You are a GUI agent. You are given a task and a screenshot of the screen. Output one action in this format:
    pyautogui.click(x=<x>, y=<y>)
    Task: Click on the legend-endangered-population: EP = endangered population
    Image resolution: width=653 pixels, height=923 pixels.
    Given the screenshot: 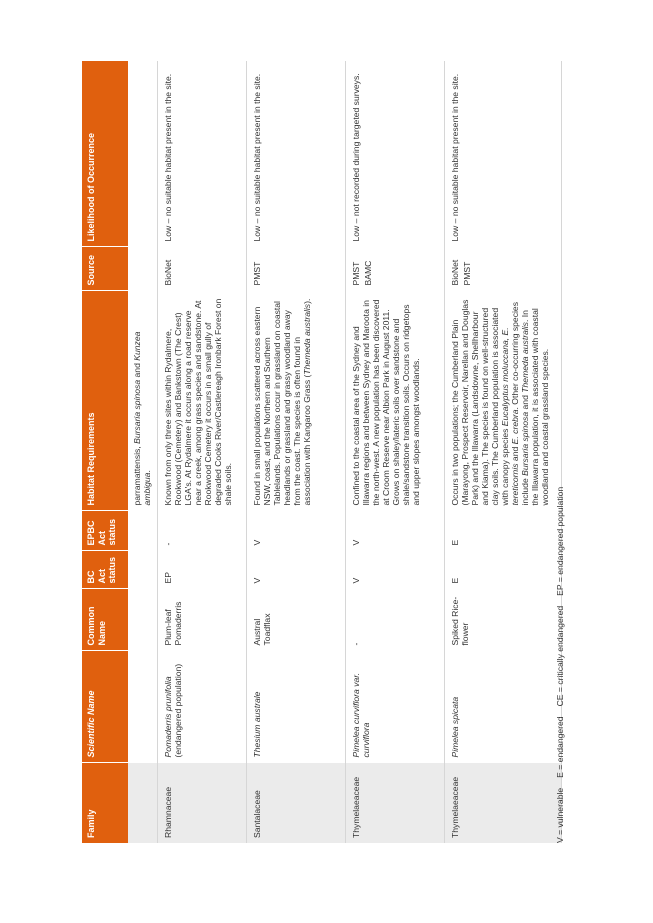 What is the action you would take?
    pyautogui.click(x=560, y=541)
    